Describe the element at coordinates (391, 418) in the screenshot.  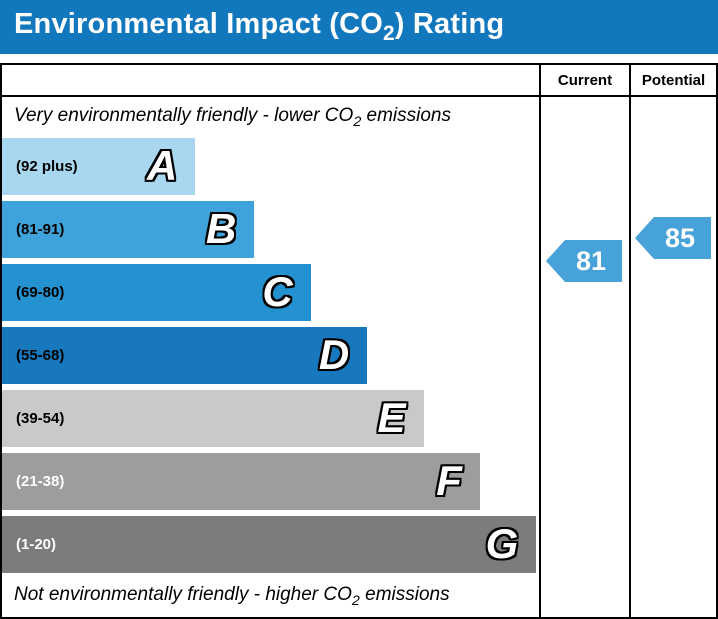
I see `band-e-letter: E` at that location.